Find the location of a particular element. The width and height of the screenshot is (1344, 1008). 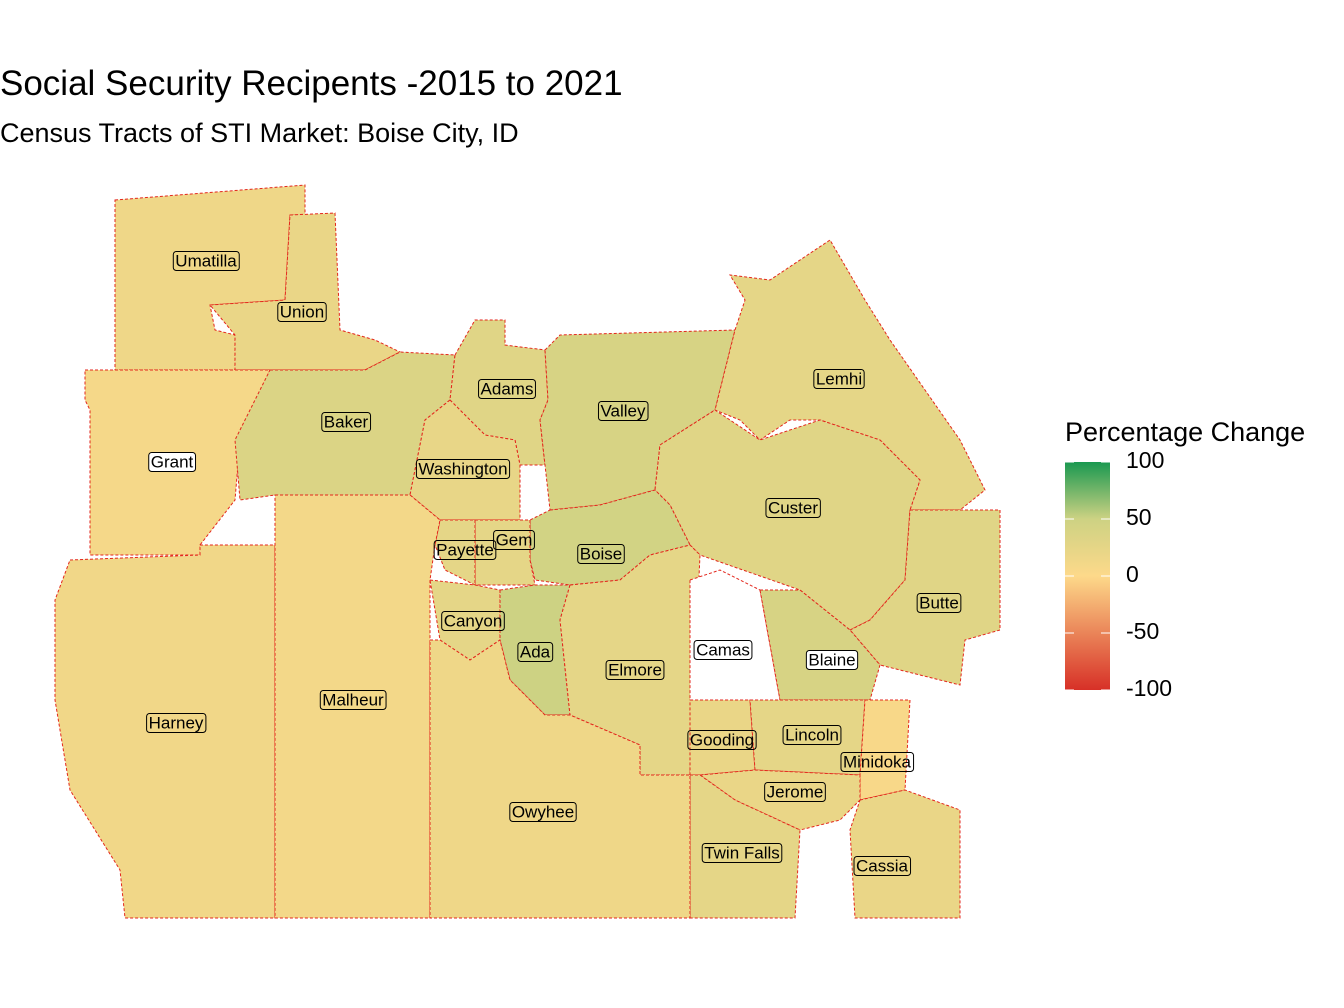

county-label: Boise is located at coordinates (601, 553).